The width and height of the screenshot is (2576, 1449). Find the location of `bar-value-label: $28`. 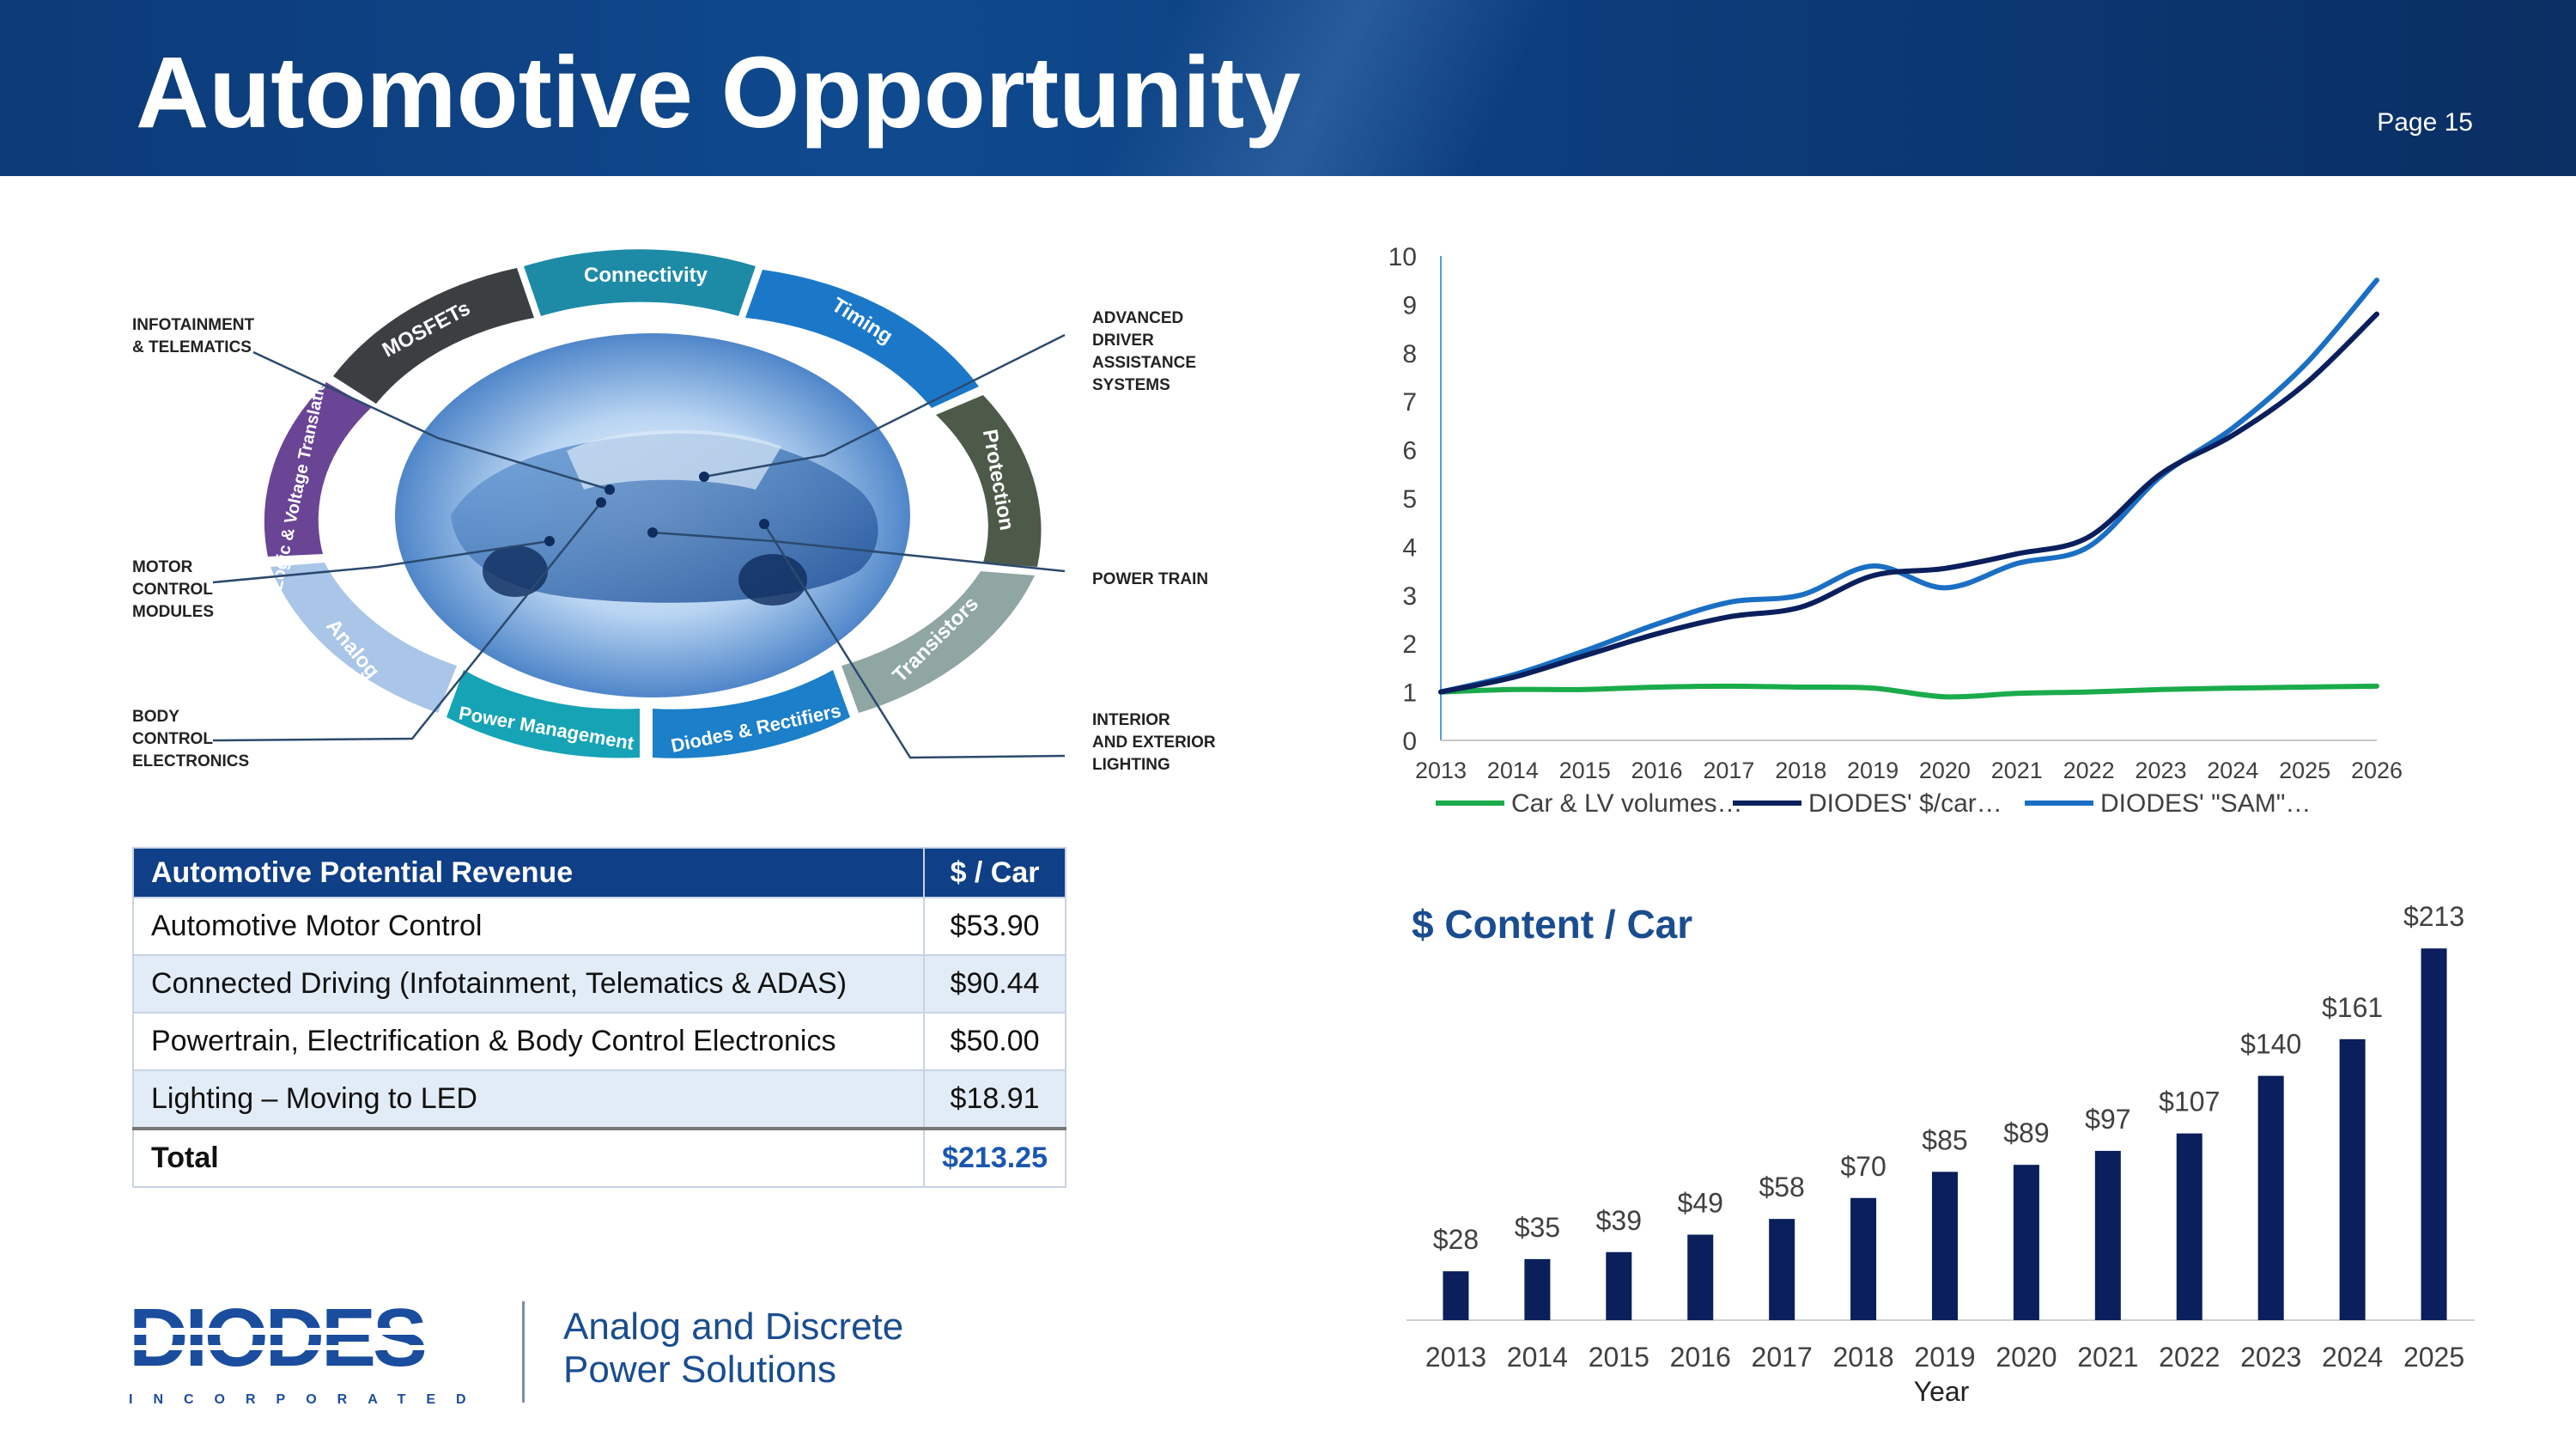

bar-value-label: $28 is located at coordinates (1456, 1239).